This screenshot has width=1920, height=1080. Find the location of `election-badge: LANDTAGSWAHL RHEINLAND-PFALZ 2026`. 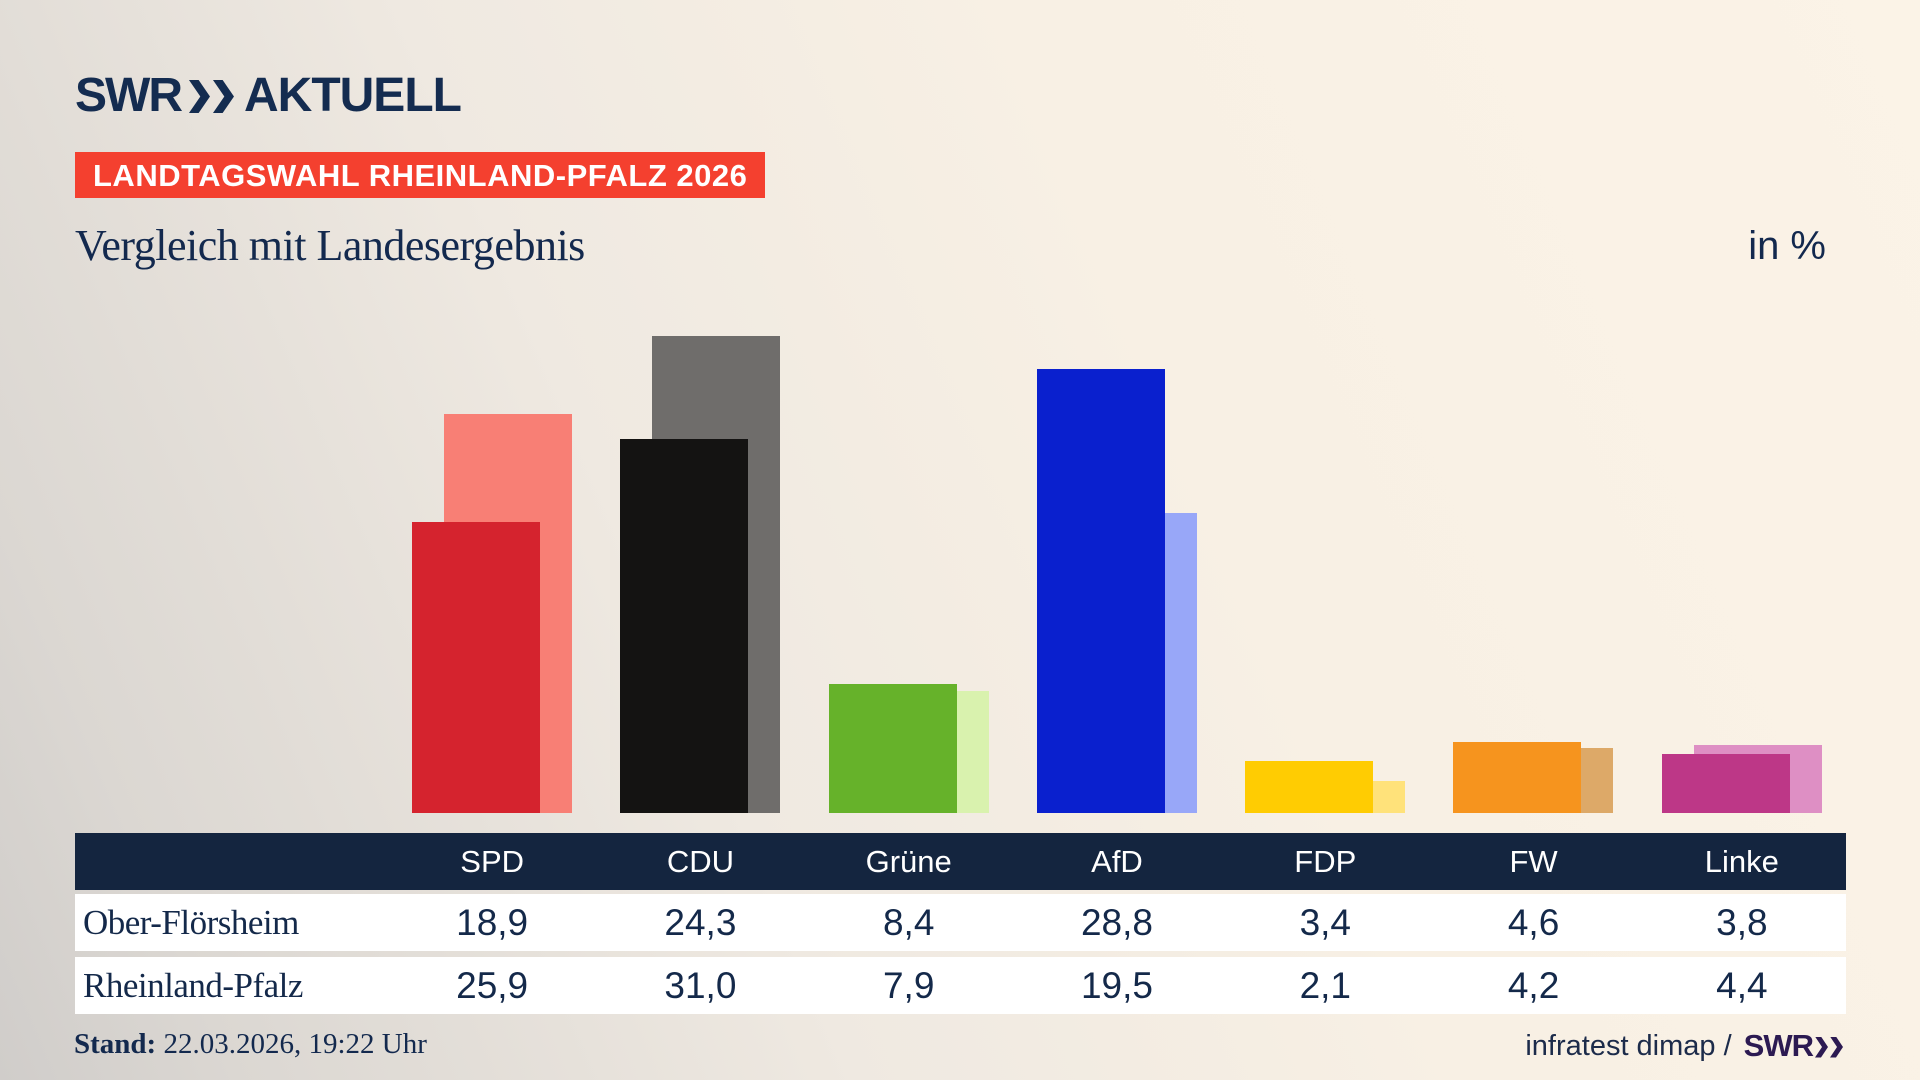

election-badge: LANDTAGSWAHL RHEINLAND-PFALZ 2026 is located at coordinates (420, 175).